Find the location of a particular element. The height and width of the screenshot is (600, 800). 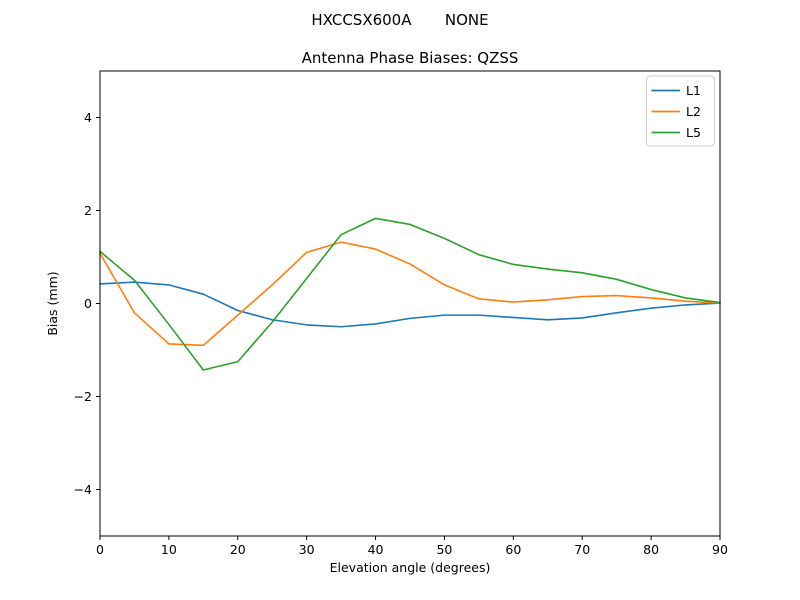

series-line-L1 is located at coordinates (410, 304).